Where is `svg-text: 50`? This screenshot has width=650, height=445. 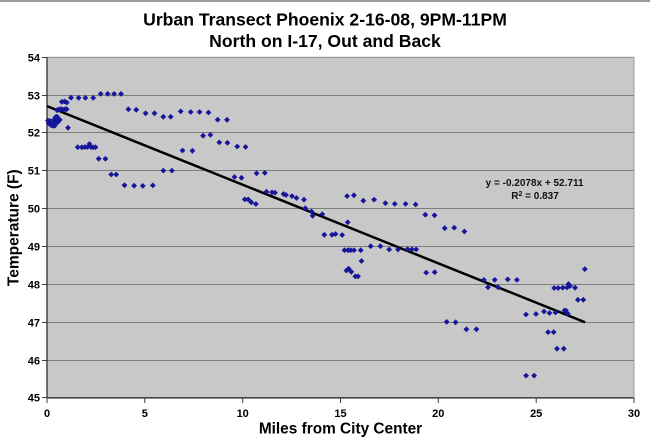
svg-text: 50 is located at coordinates (34, 210).